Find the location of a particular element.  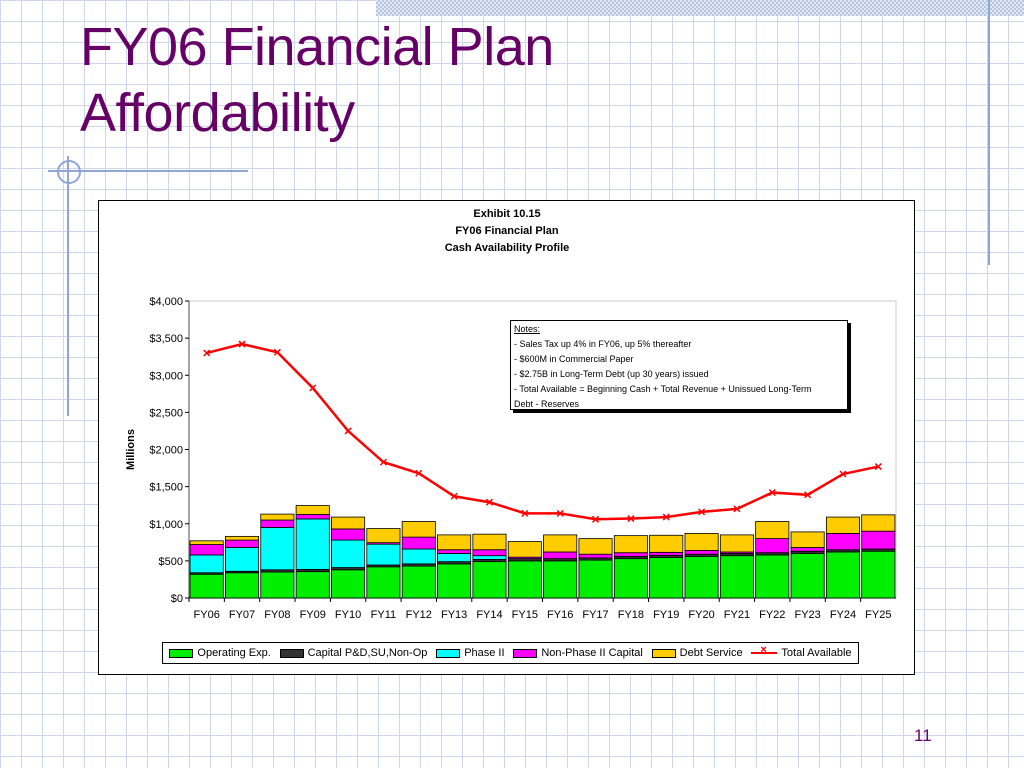

x-tick-label: FY14 is located at coordinates (489, 615).